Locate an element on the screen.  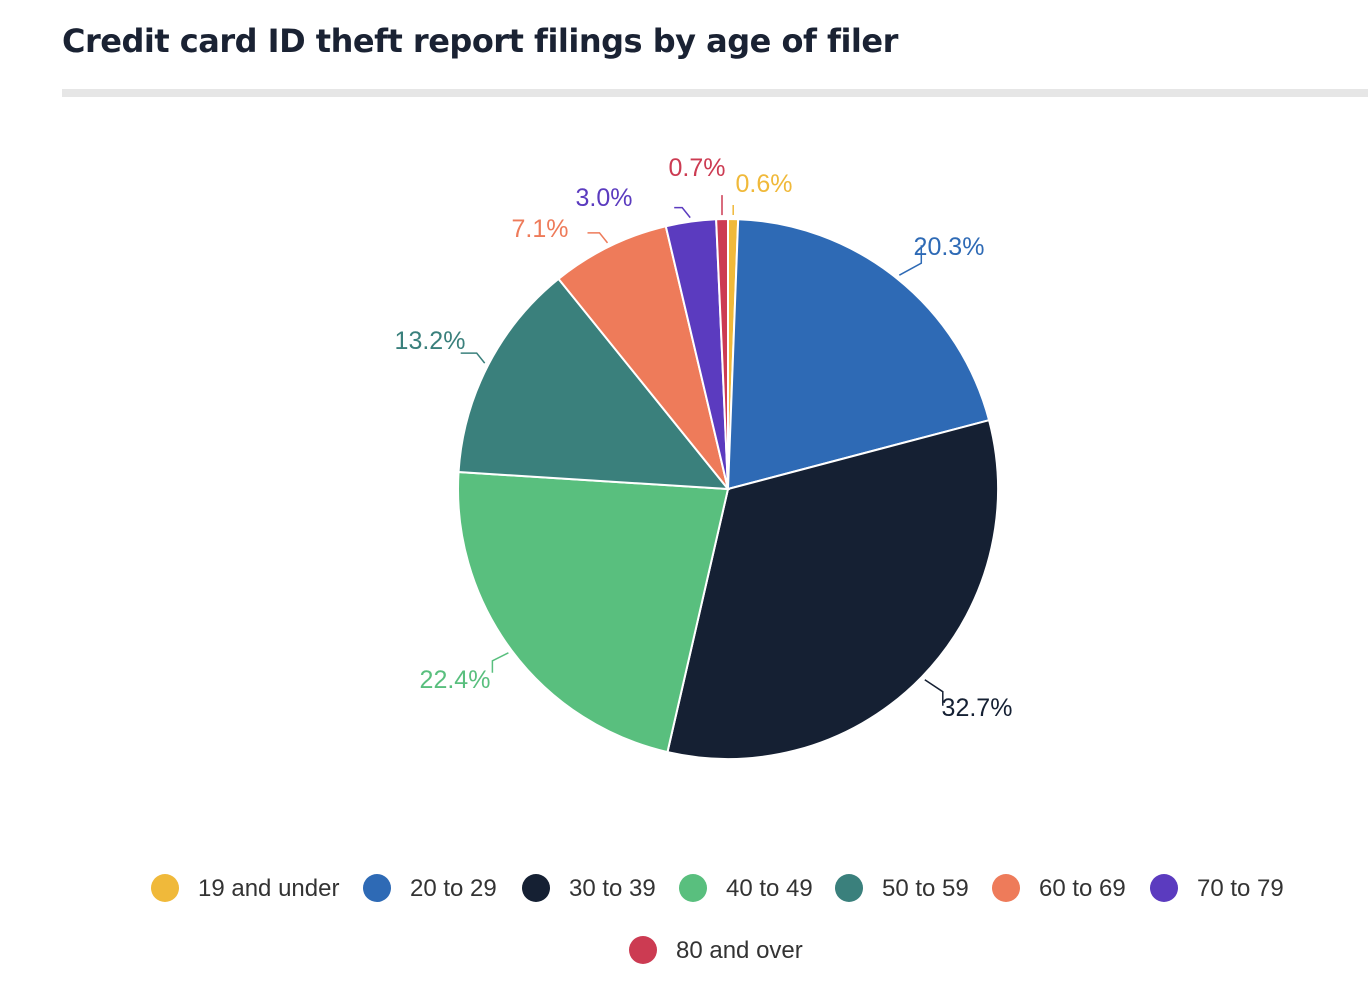
legend-label-80-and-over: 80 and over is located at coordinates (739, 950).